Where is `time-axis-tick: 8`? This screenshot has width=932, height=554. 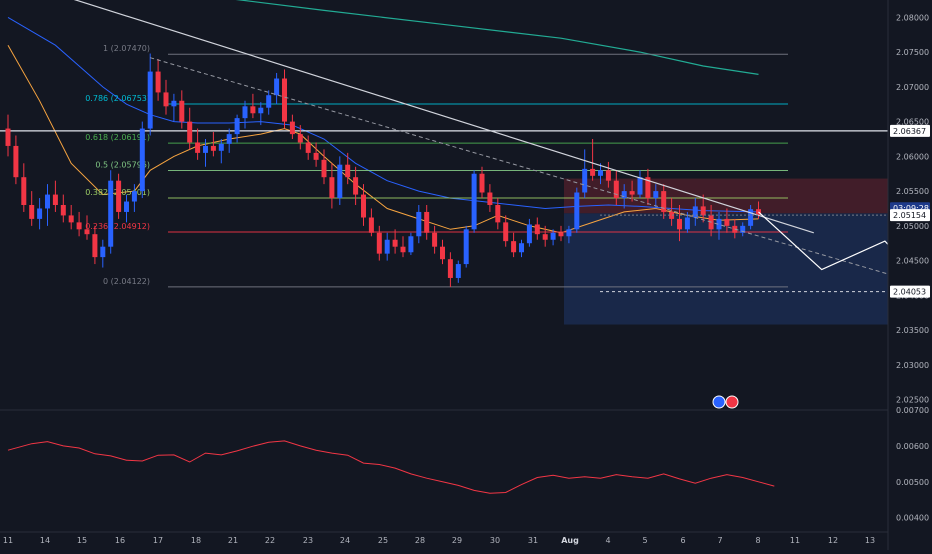
time-axis-tick: 8 is located at coordinates (757, 540).